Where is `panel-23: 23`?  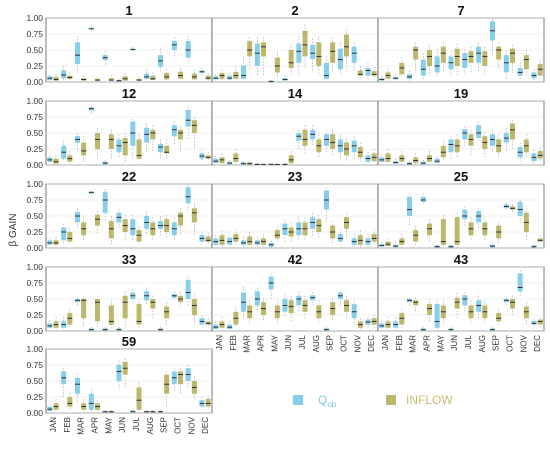 panel-23: 23 is located at coordinates (295, 209).